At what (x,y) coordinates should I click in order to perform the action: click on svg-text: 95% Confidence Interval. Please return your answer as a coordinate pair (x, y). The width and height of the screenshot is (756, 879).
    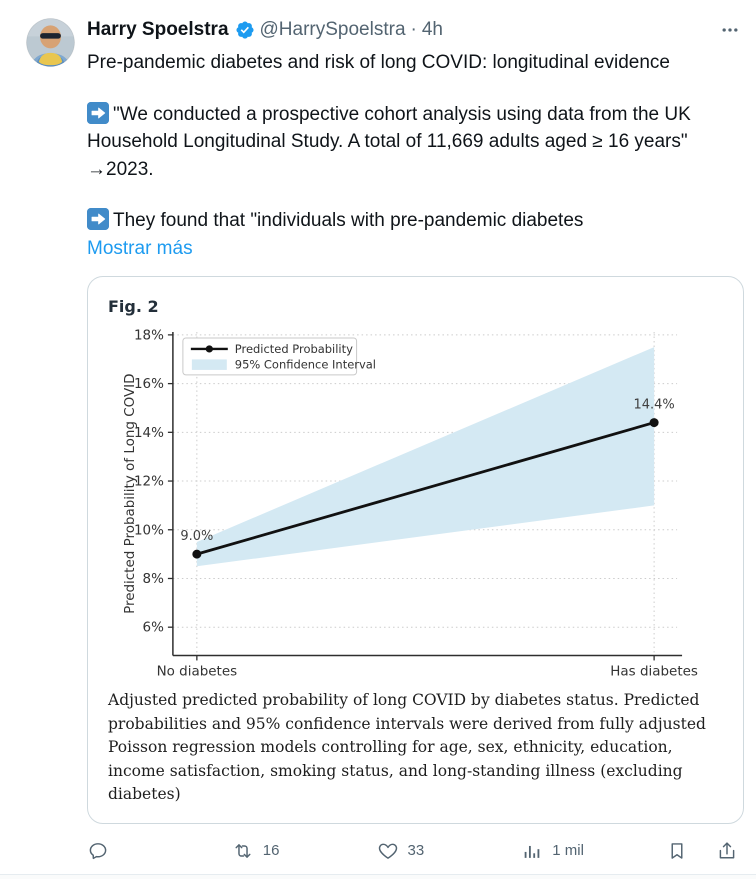
    Looking at the image, I should click on (305, 364).